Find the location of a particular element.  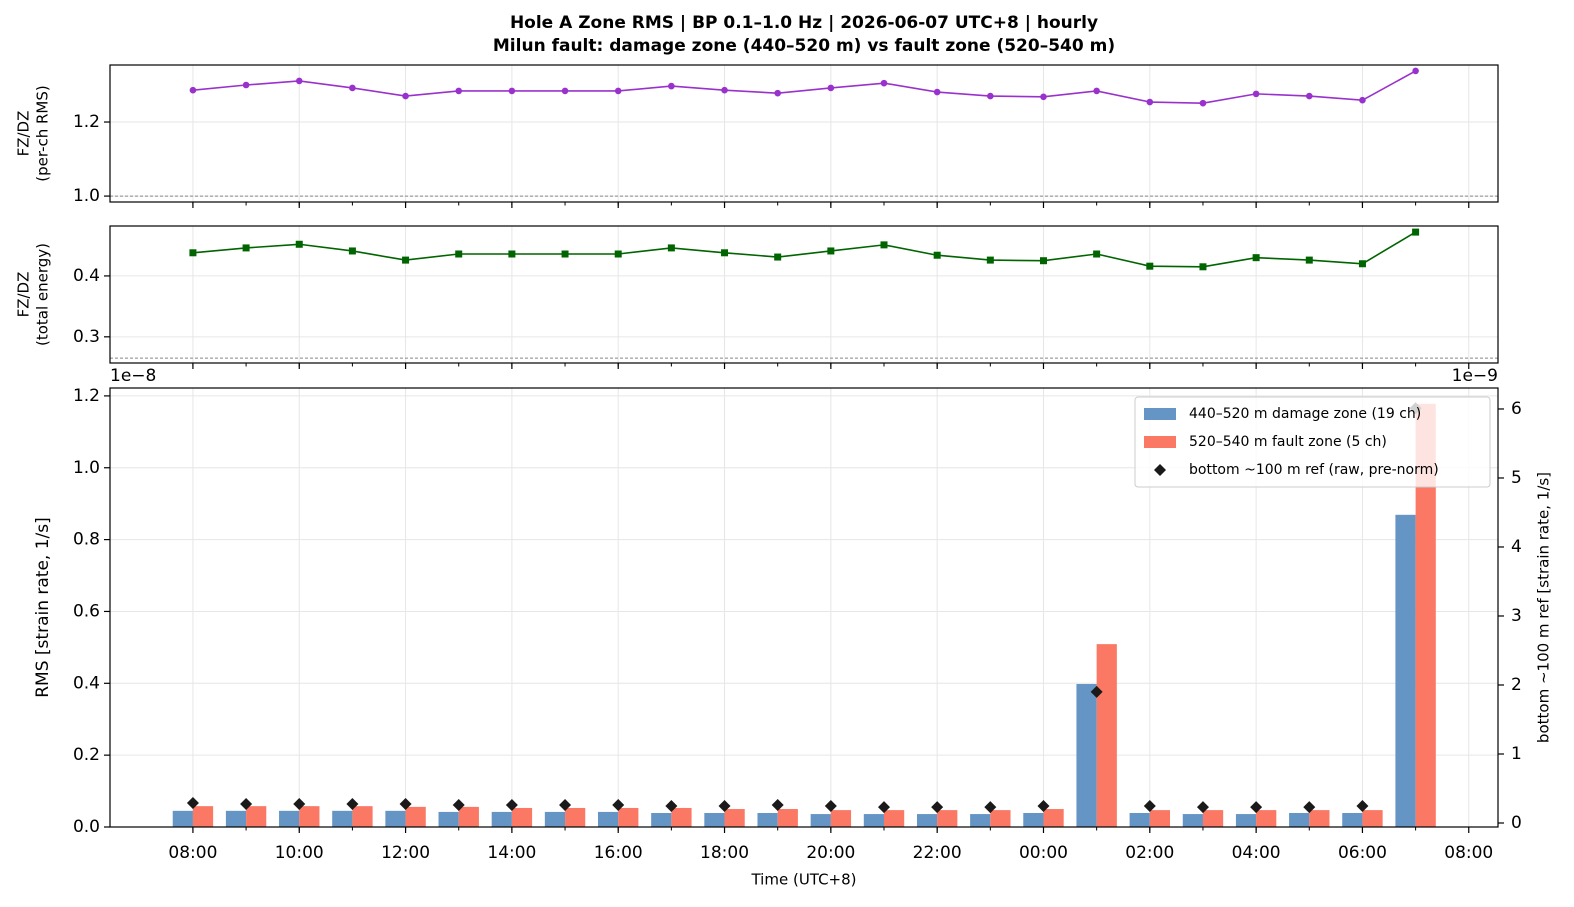

series-line is located at coordinates (804, 249).